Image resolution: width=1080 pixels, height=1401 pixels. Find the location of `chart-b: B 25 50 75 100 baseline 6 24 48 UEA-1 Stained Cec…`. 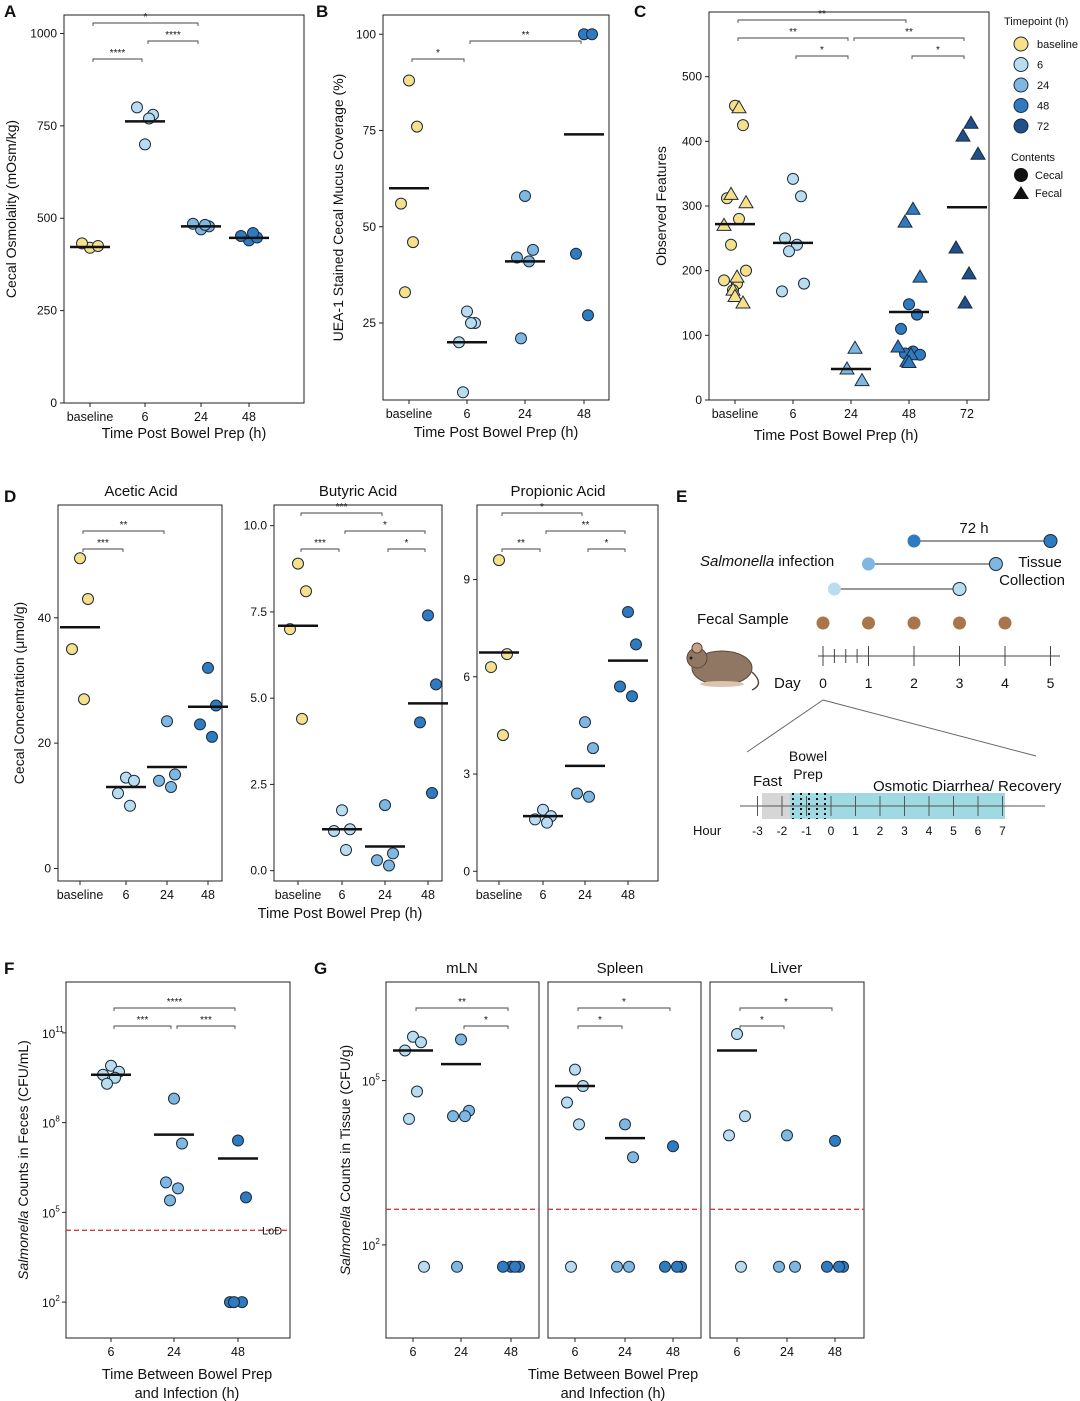

chart-b: B 25 50 75 100 baseline 6 24 48 UEA-1 Stained Cec… is located at coordinates (463, 221).